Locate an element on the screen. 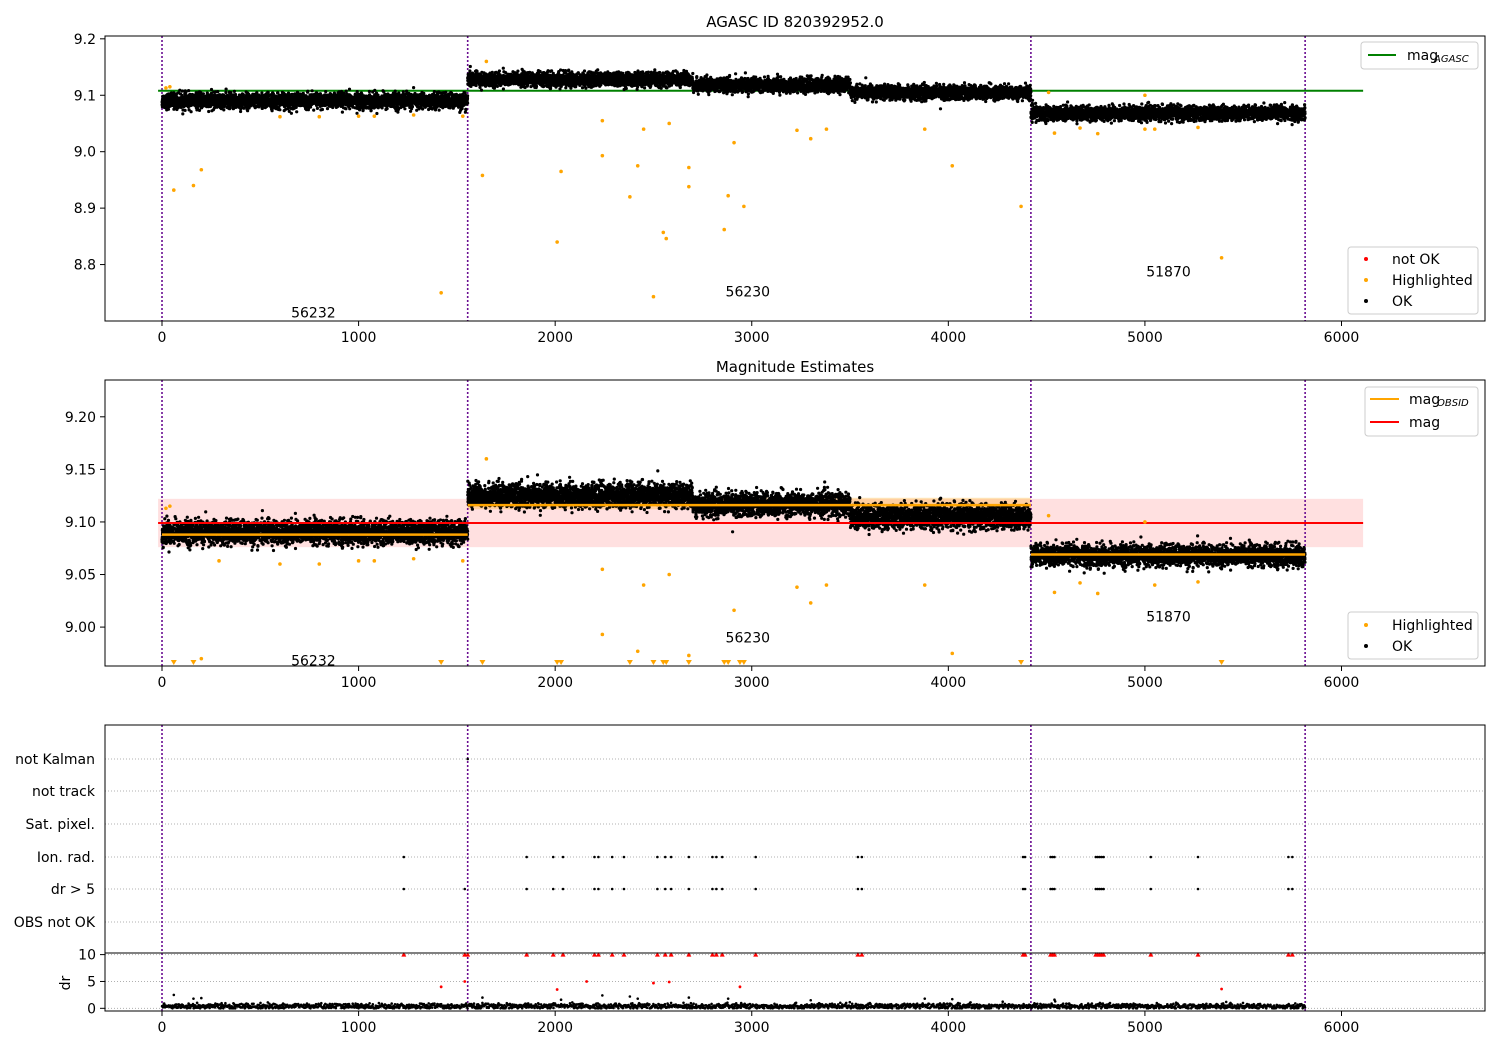 This screenshot has height=1050, width=1500. series-ok is located at coordinates (734, 95).